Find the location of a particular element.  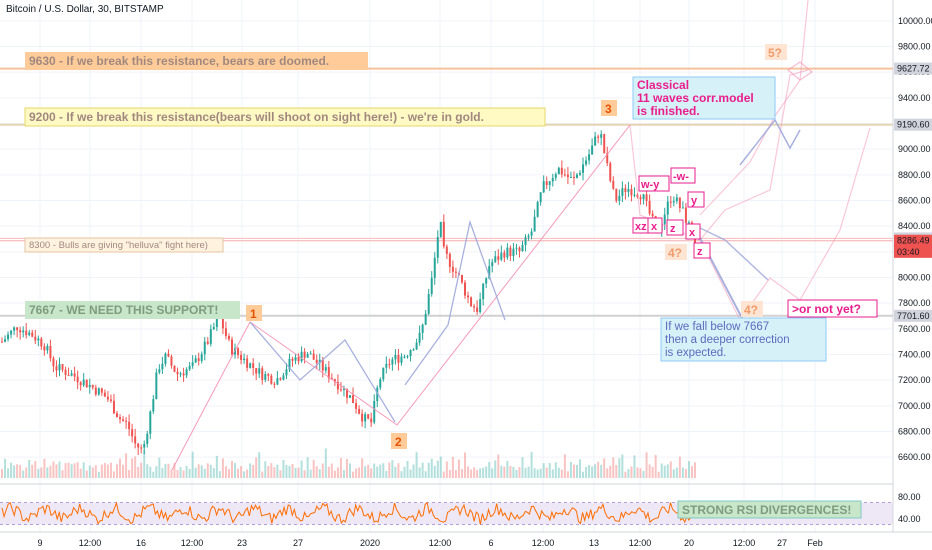

support-7667-box is located at coordinates (132, 310).